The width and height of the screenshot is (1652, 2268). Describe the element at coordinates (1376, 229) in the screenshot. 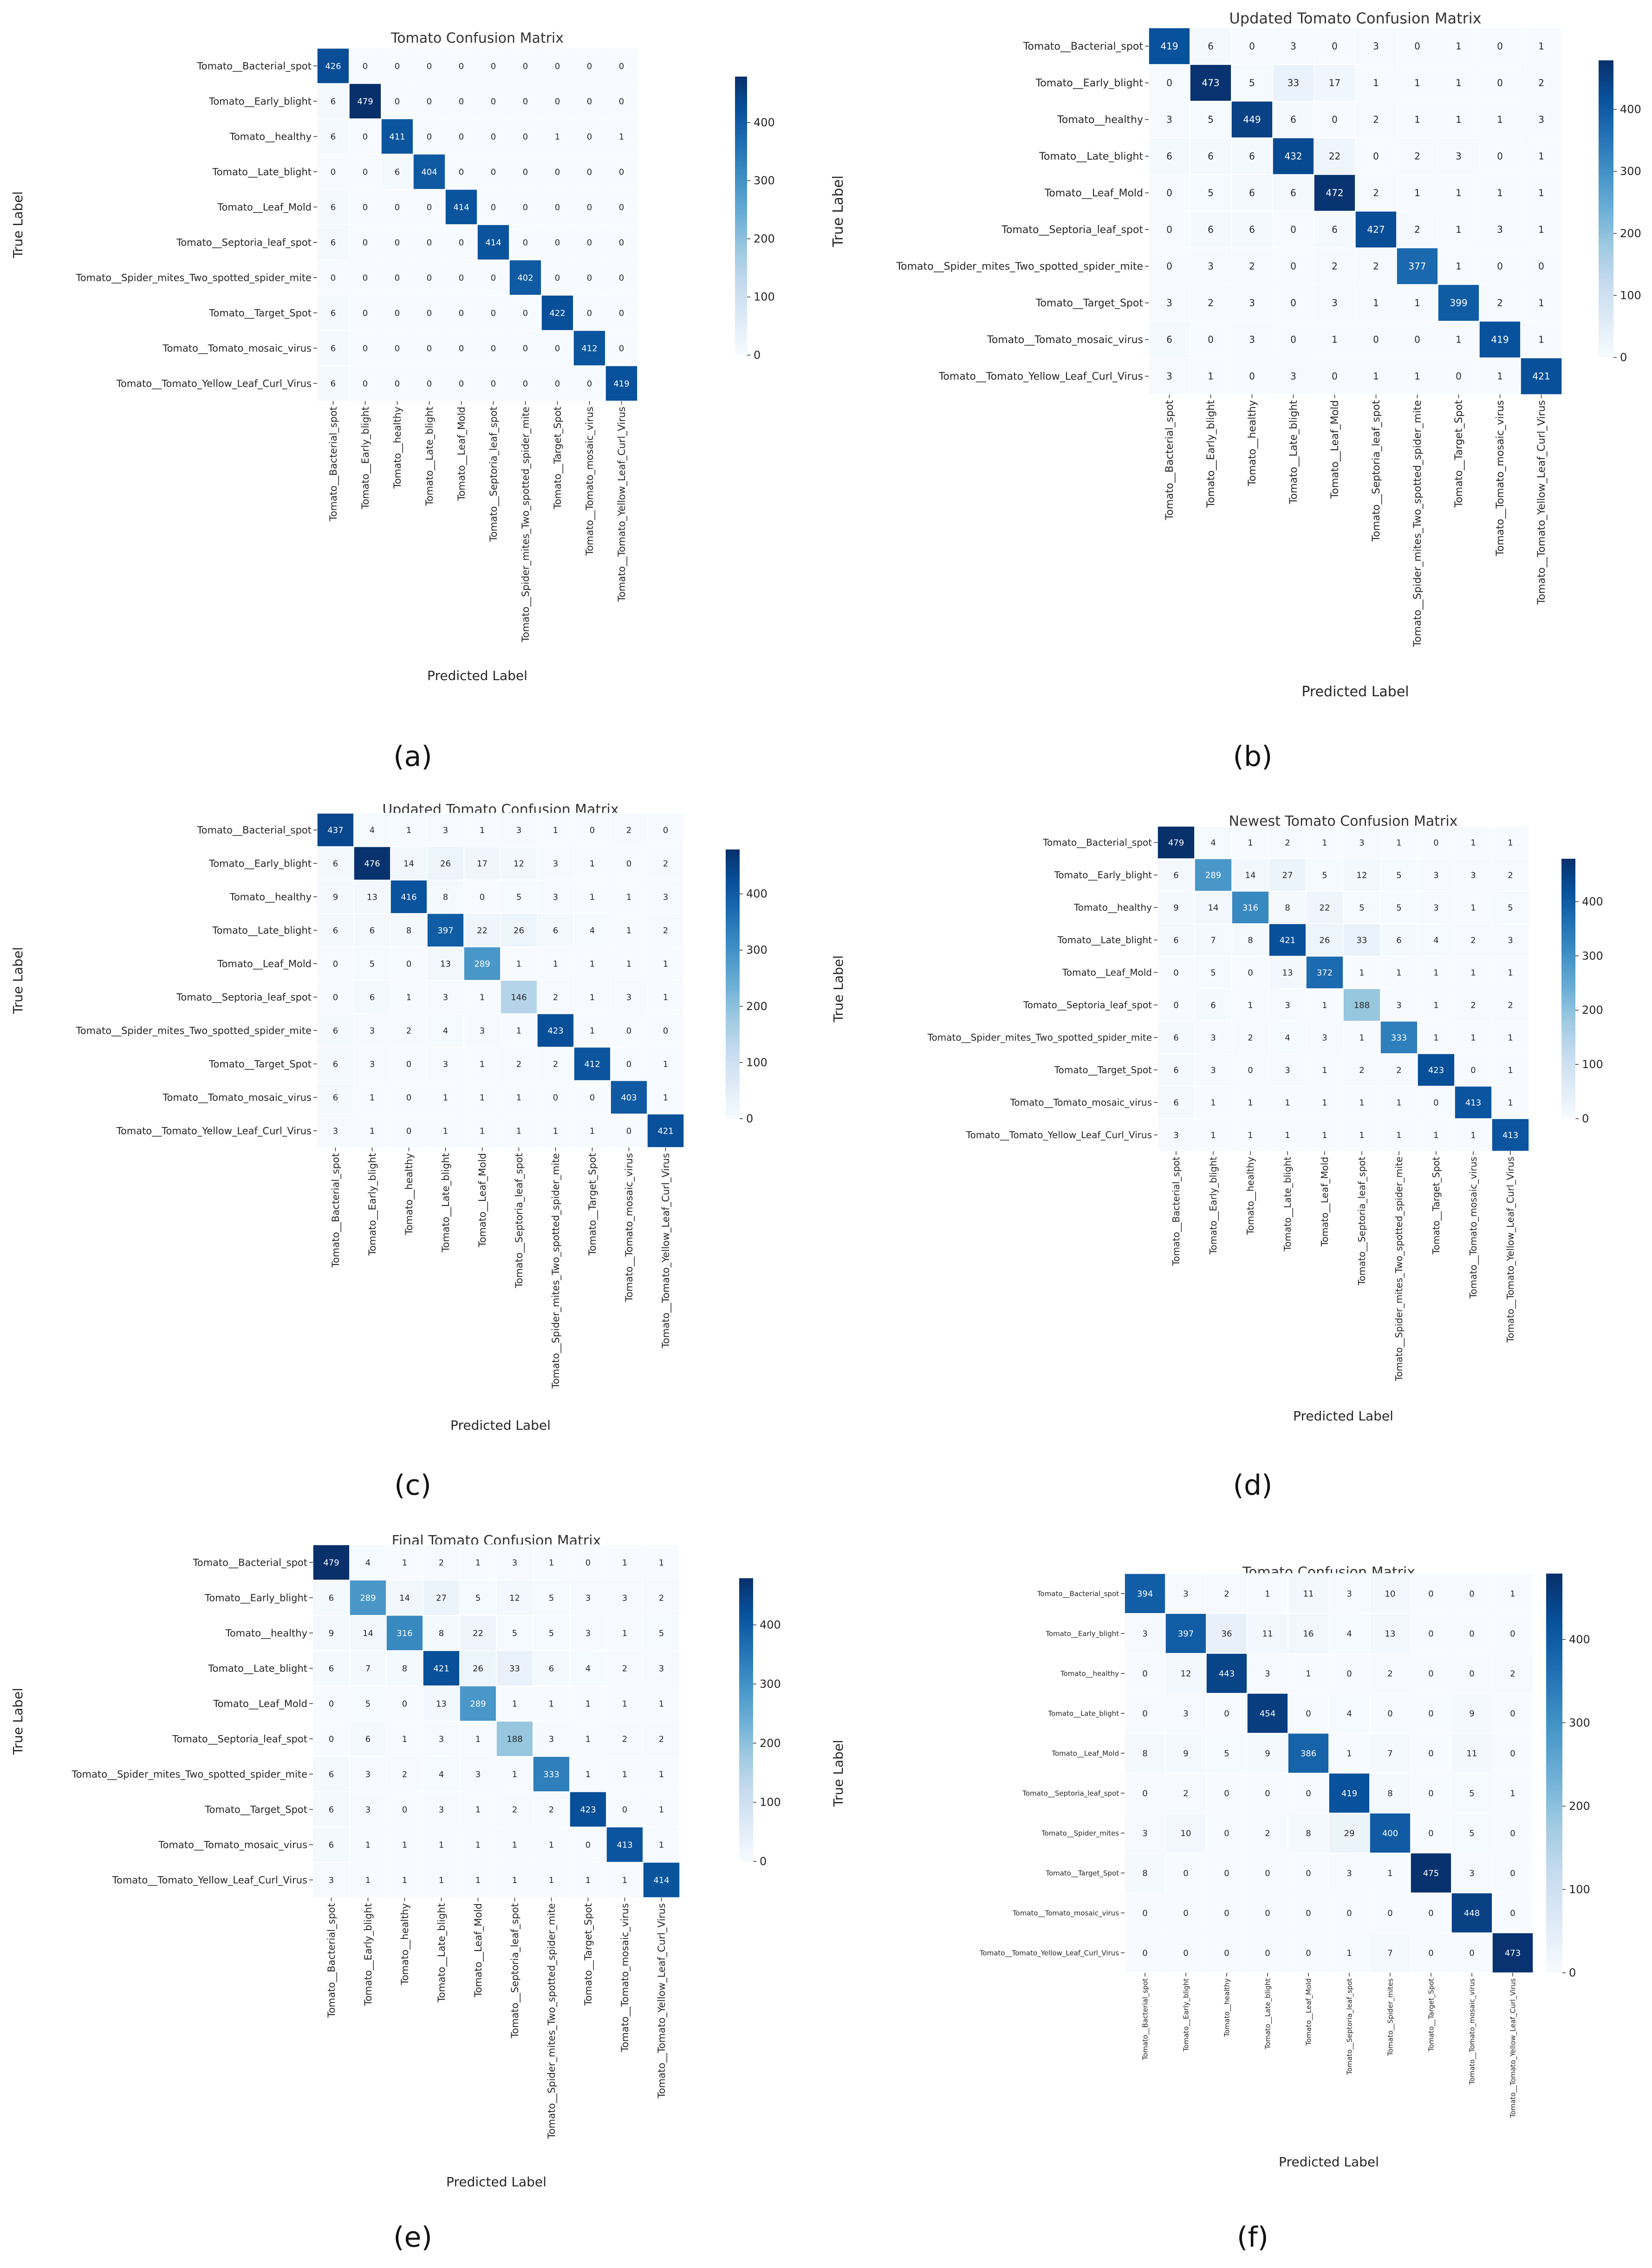

I see `cell-value-label: 427` at that location.